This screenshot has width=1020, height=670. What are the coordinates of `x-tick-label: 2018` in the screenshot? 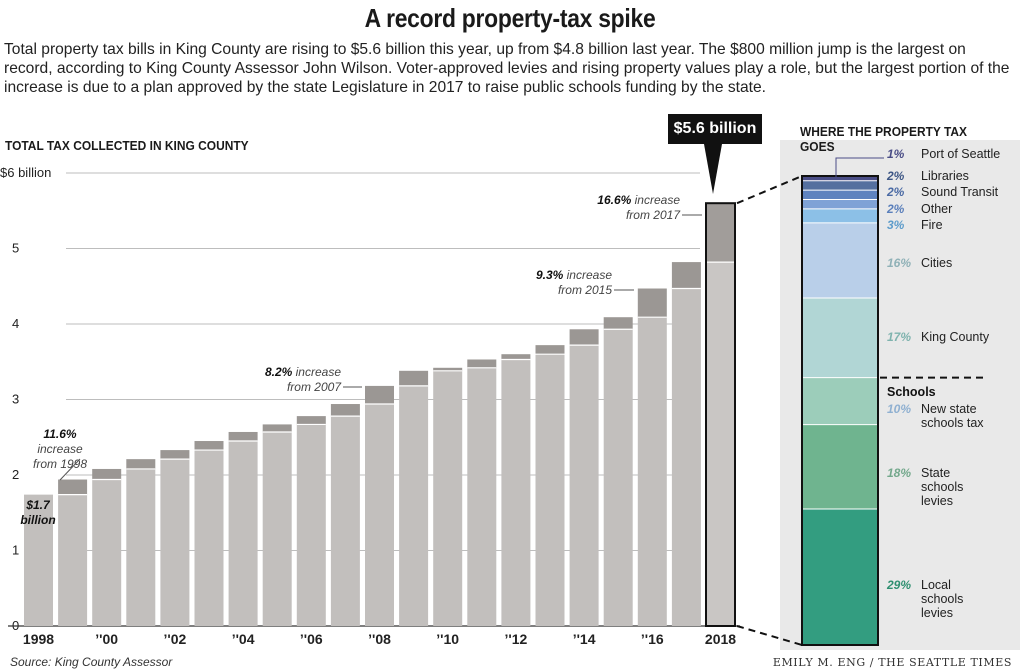 It's located at (720, 639).